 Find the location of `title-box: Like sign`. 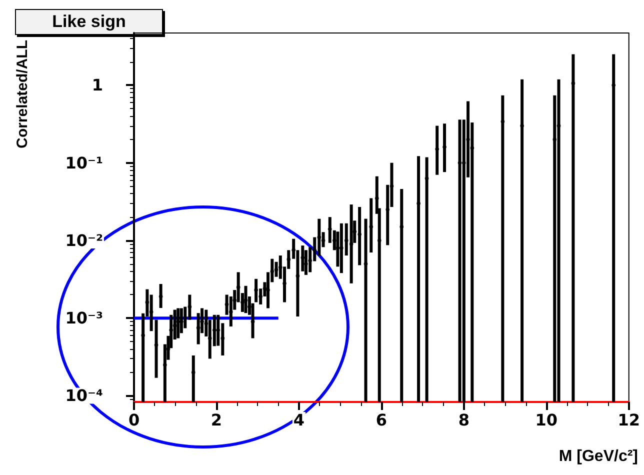

title-box: Like sign is located at coordinates (89, 22).